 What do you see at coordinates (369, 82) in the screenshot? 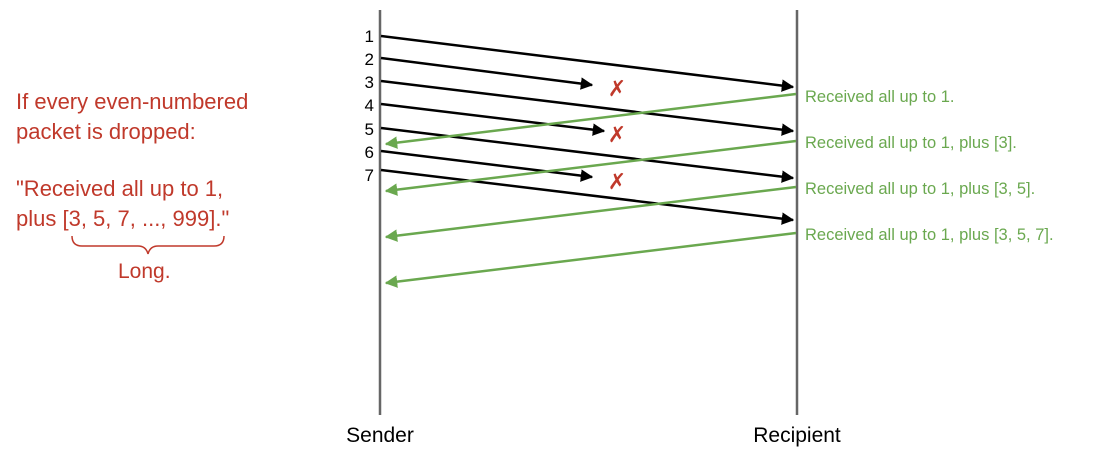
I see `packet-label-3: 3` at bounding box center [369, 82].